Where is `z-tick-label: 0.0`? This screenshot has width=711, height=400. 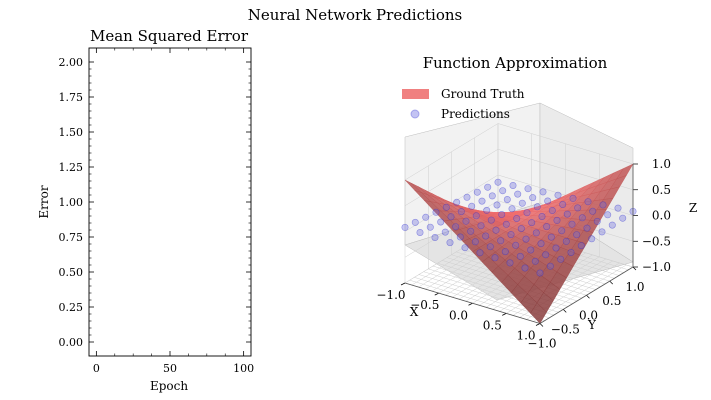 z-tick-label: 0.0 is located at coordinates (661, 216).